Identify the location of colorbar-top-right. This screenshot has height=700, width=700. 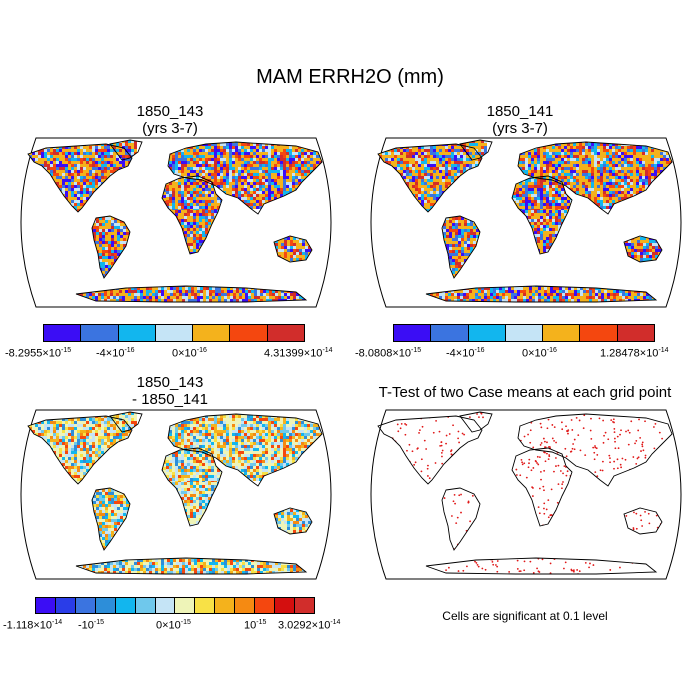
(524, 333).